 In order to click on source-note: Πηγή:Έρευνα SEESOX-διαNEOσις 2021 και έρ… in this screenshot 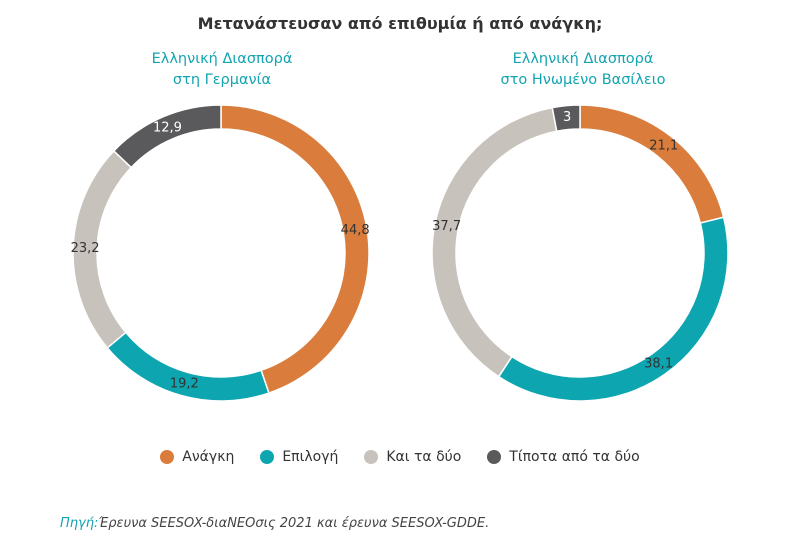, I will do `click(274, 523)`.